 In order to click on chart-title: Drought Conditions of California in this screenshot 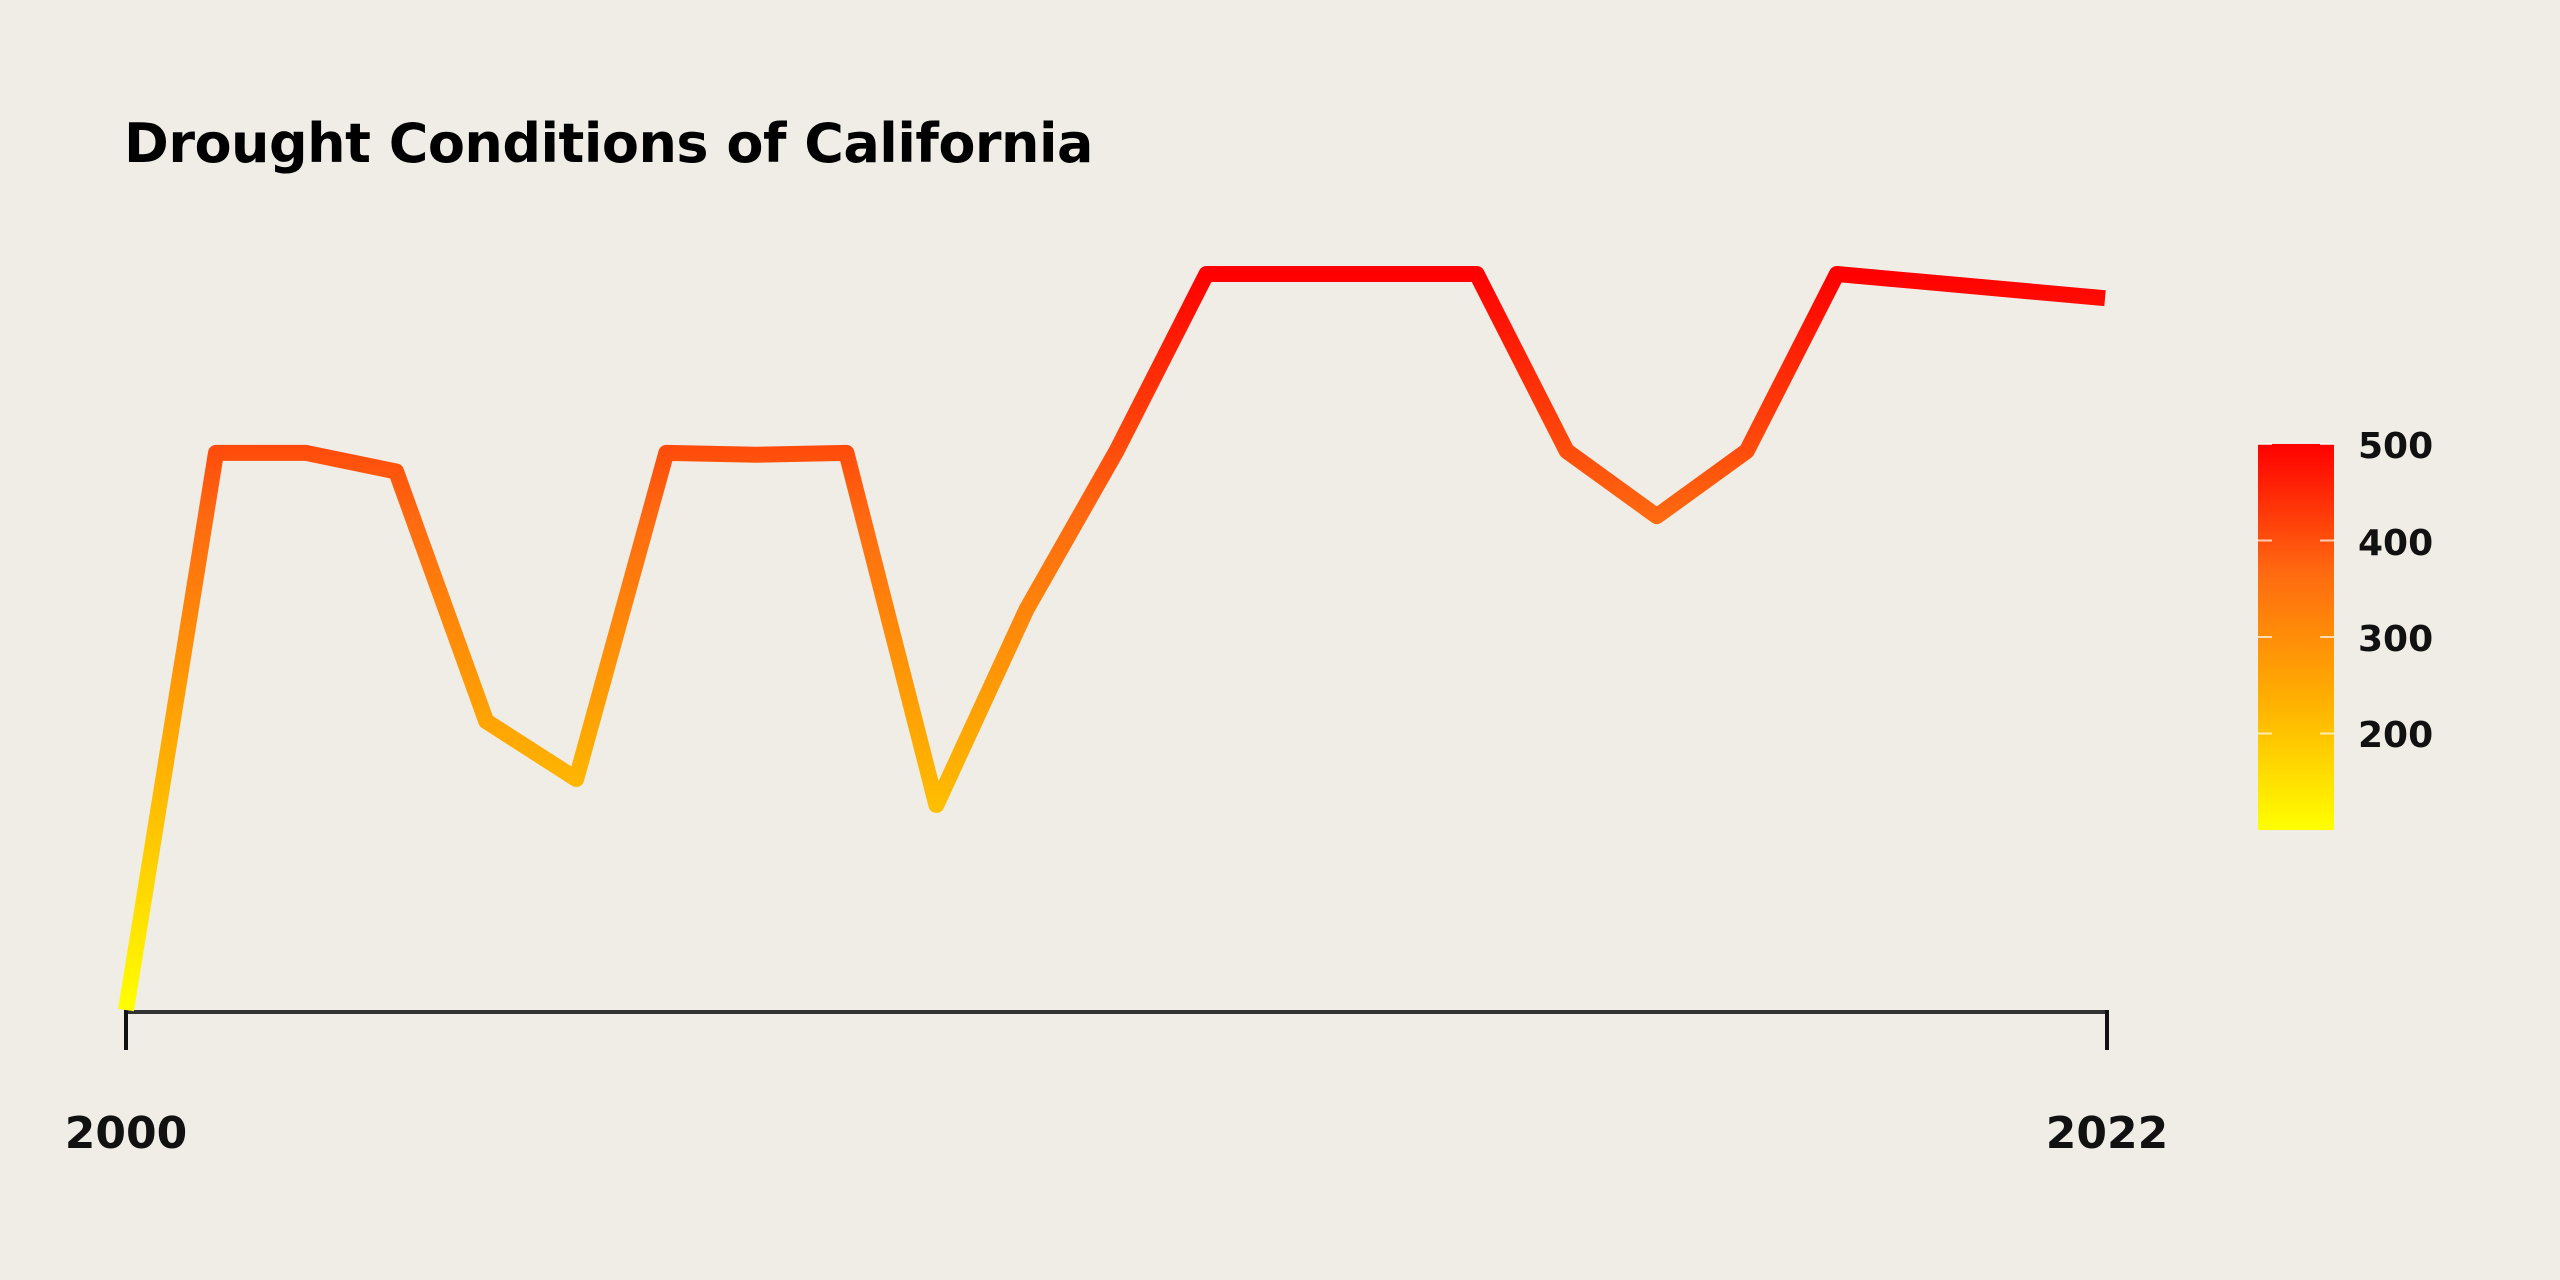, I will do `click(608, 143)`.